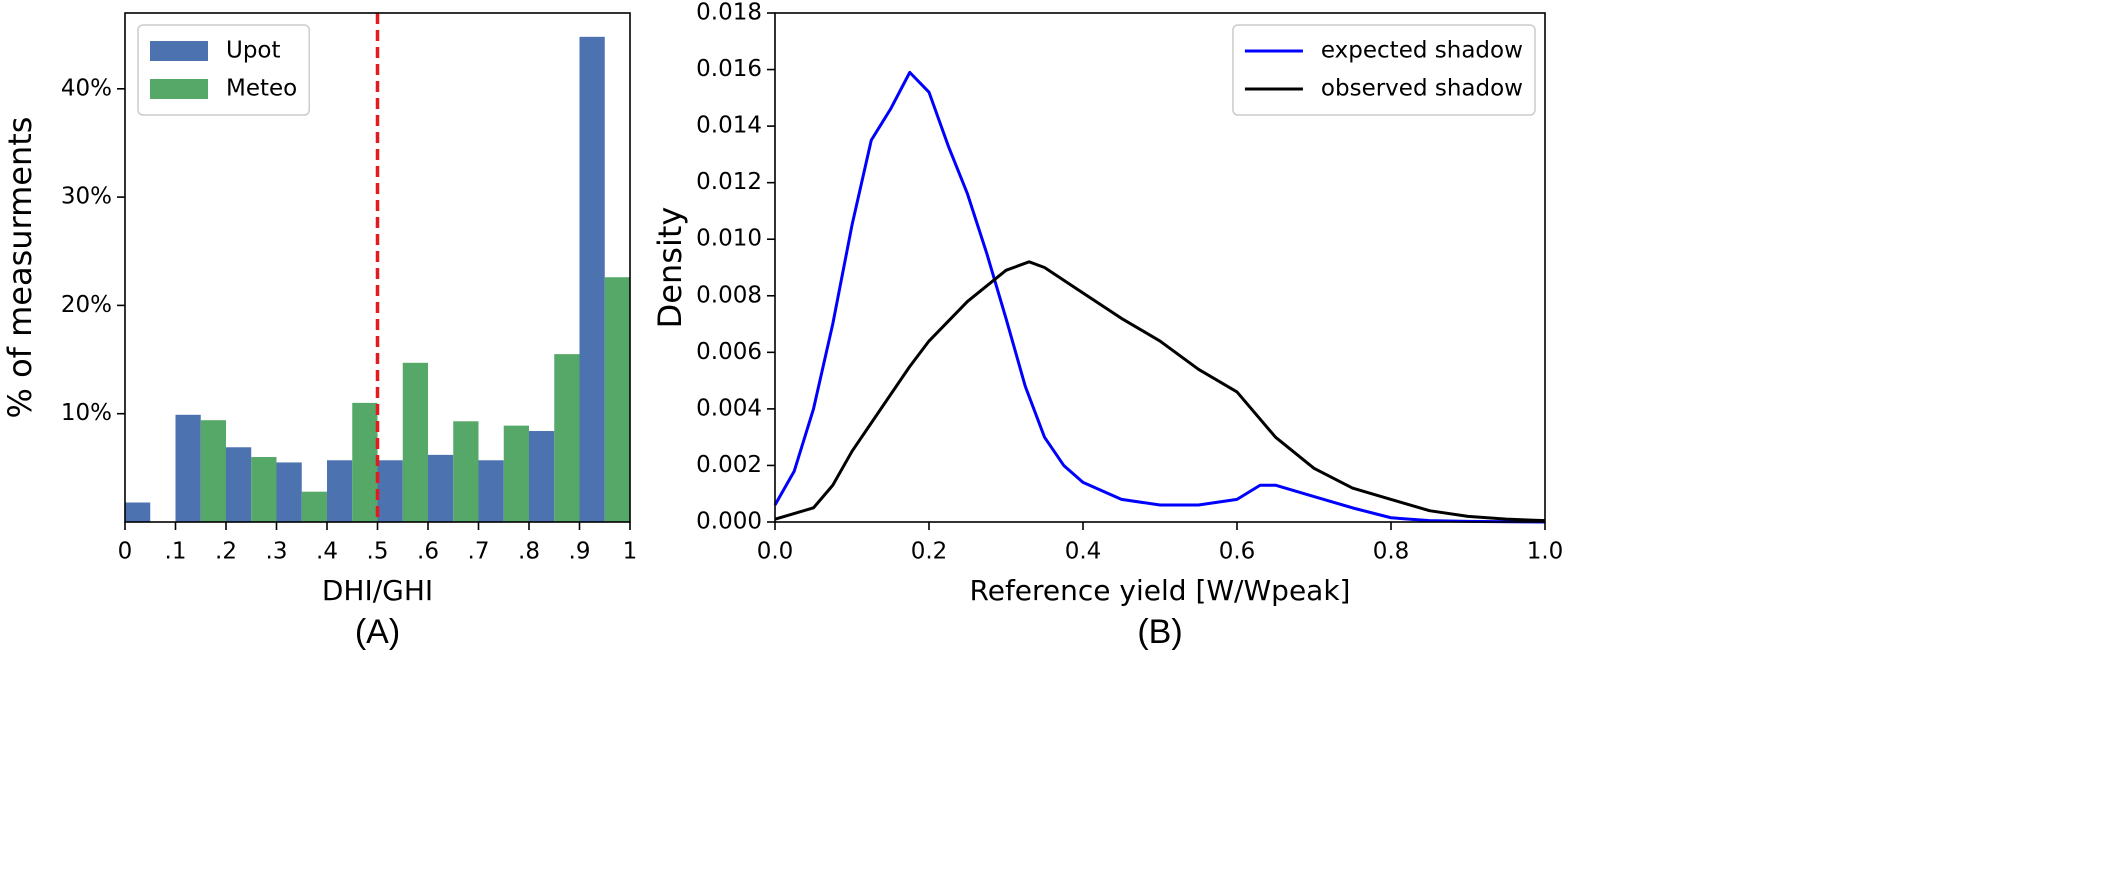 This screenshot has height=885, width=2128. Describe the element at coordinates (775, 552) in the screenshot. I see `x-tick-label: 0.0` at that location.